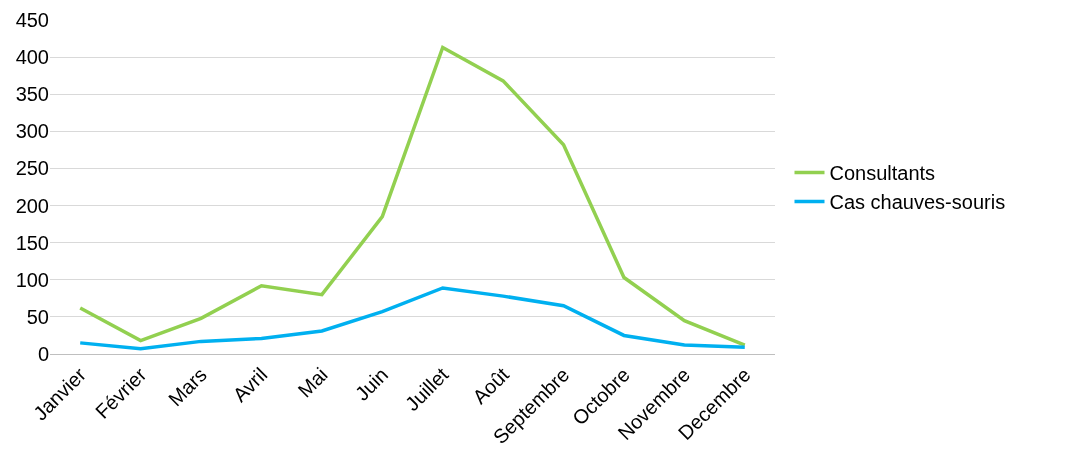 The height and width of the screenshot is (472, 1075). Describe the element at coordinates (882, 173) in the screenshot. I see `legend-label: Consultants` at that location.